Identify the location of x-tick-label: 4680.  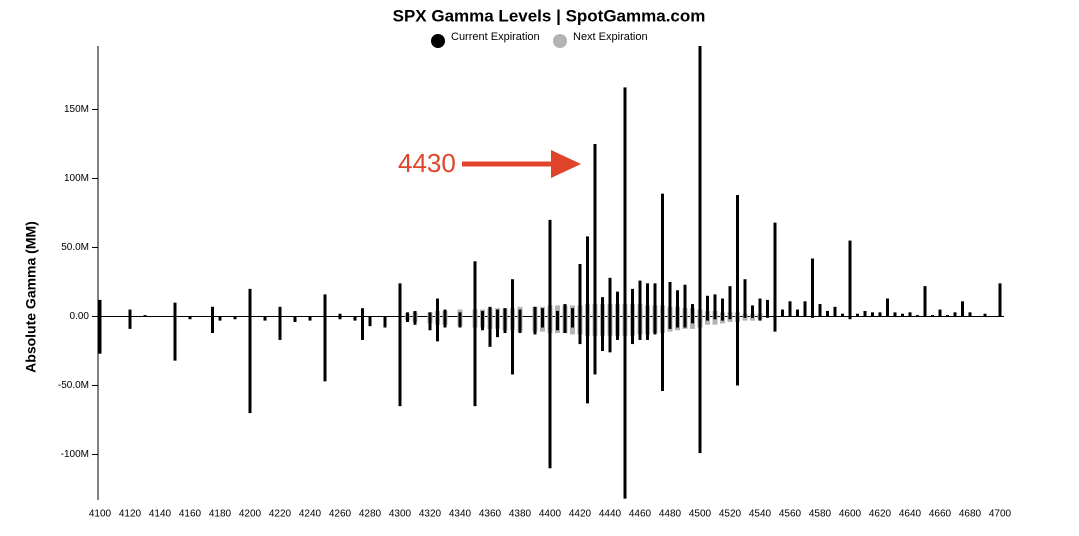
(970, 514).